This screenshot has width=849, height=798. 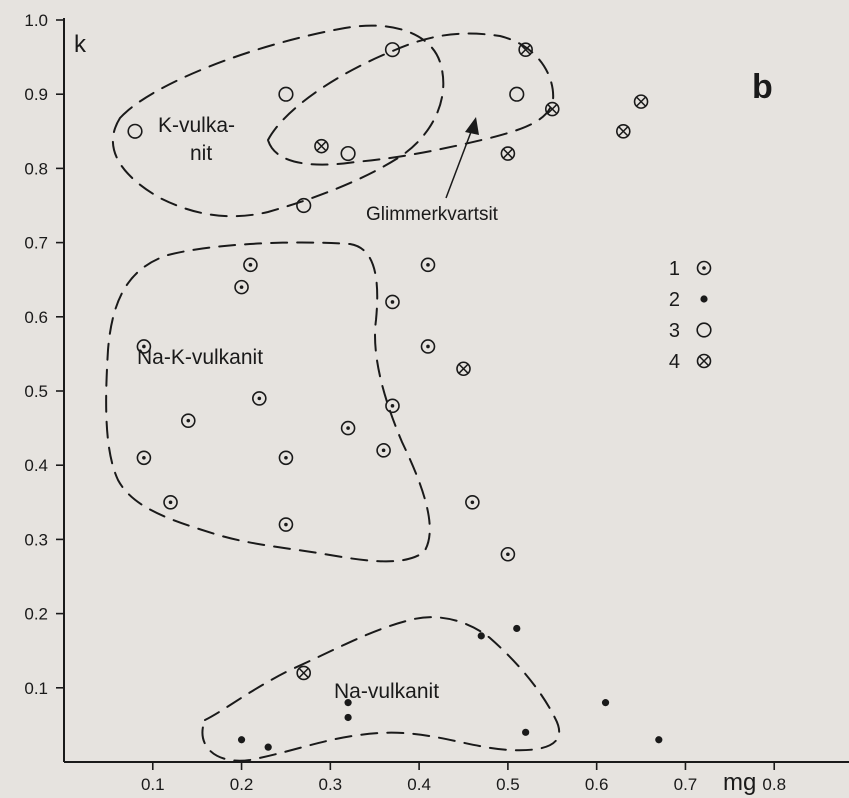 What do you see at coordinates (597, 784) in the screenshot?
I see `x-tick-label: 0.6` at bounding box center [597, 784].